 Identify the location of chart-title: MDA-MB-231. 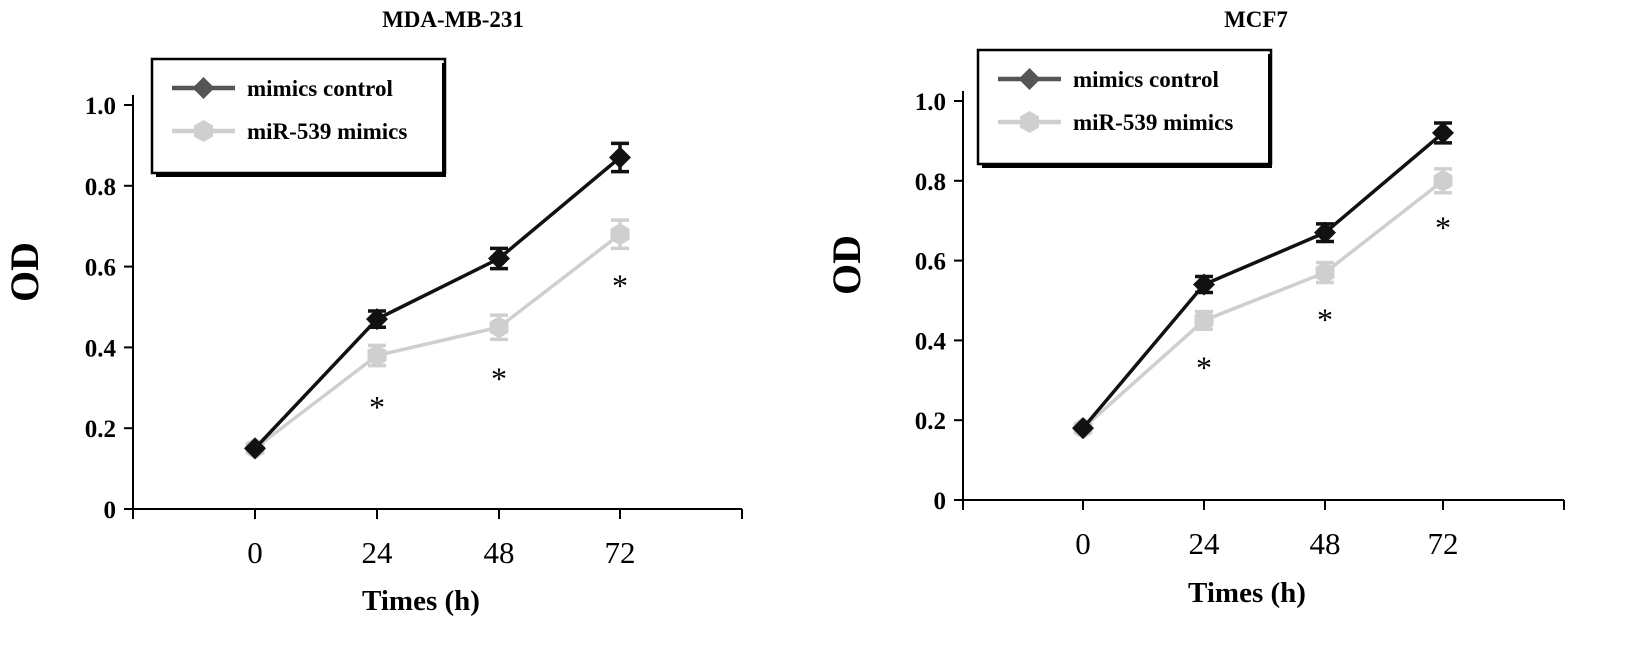
(453, 19).